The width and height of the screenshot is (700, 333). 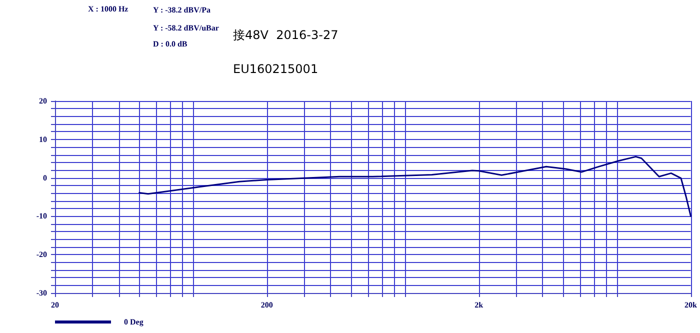 I want to click on y-tick-label: 10, so click(x=43, y=139).